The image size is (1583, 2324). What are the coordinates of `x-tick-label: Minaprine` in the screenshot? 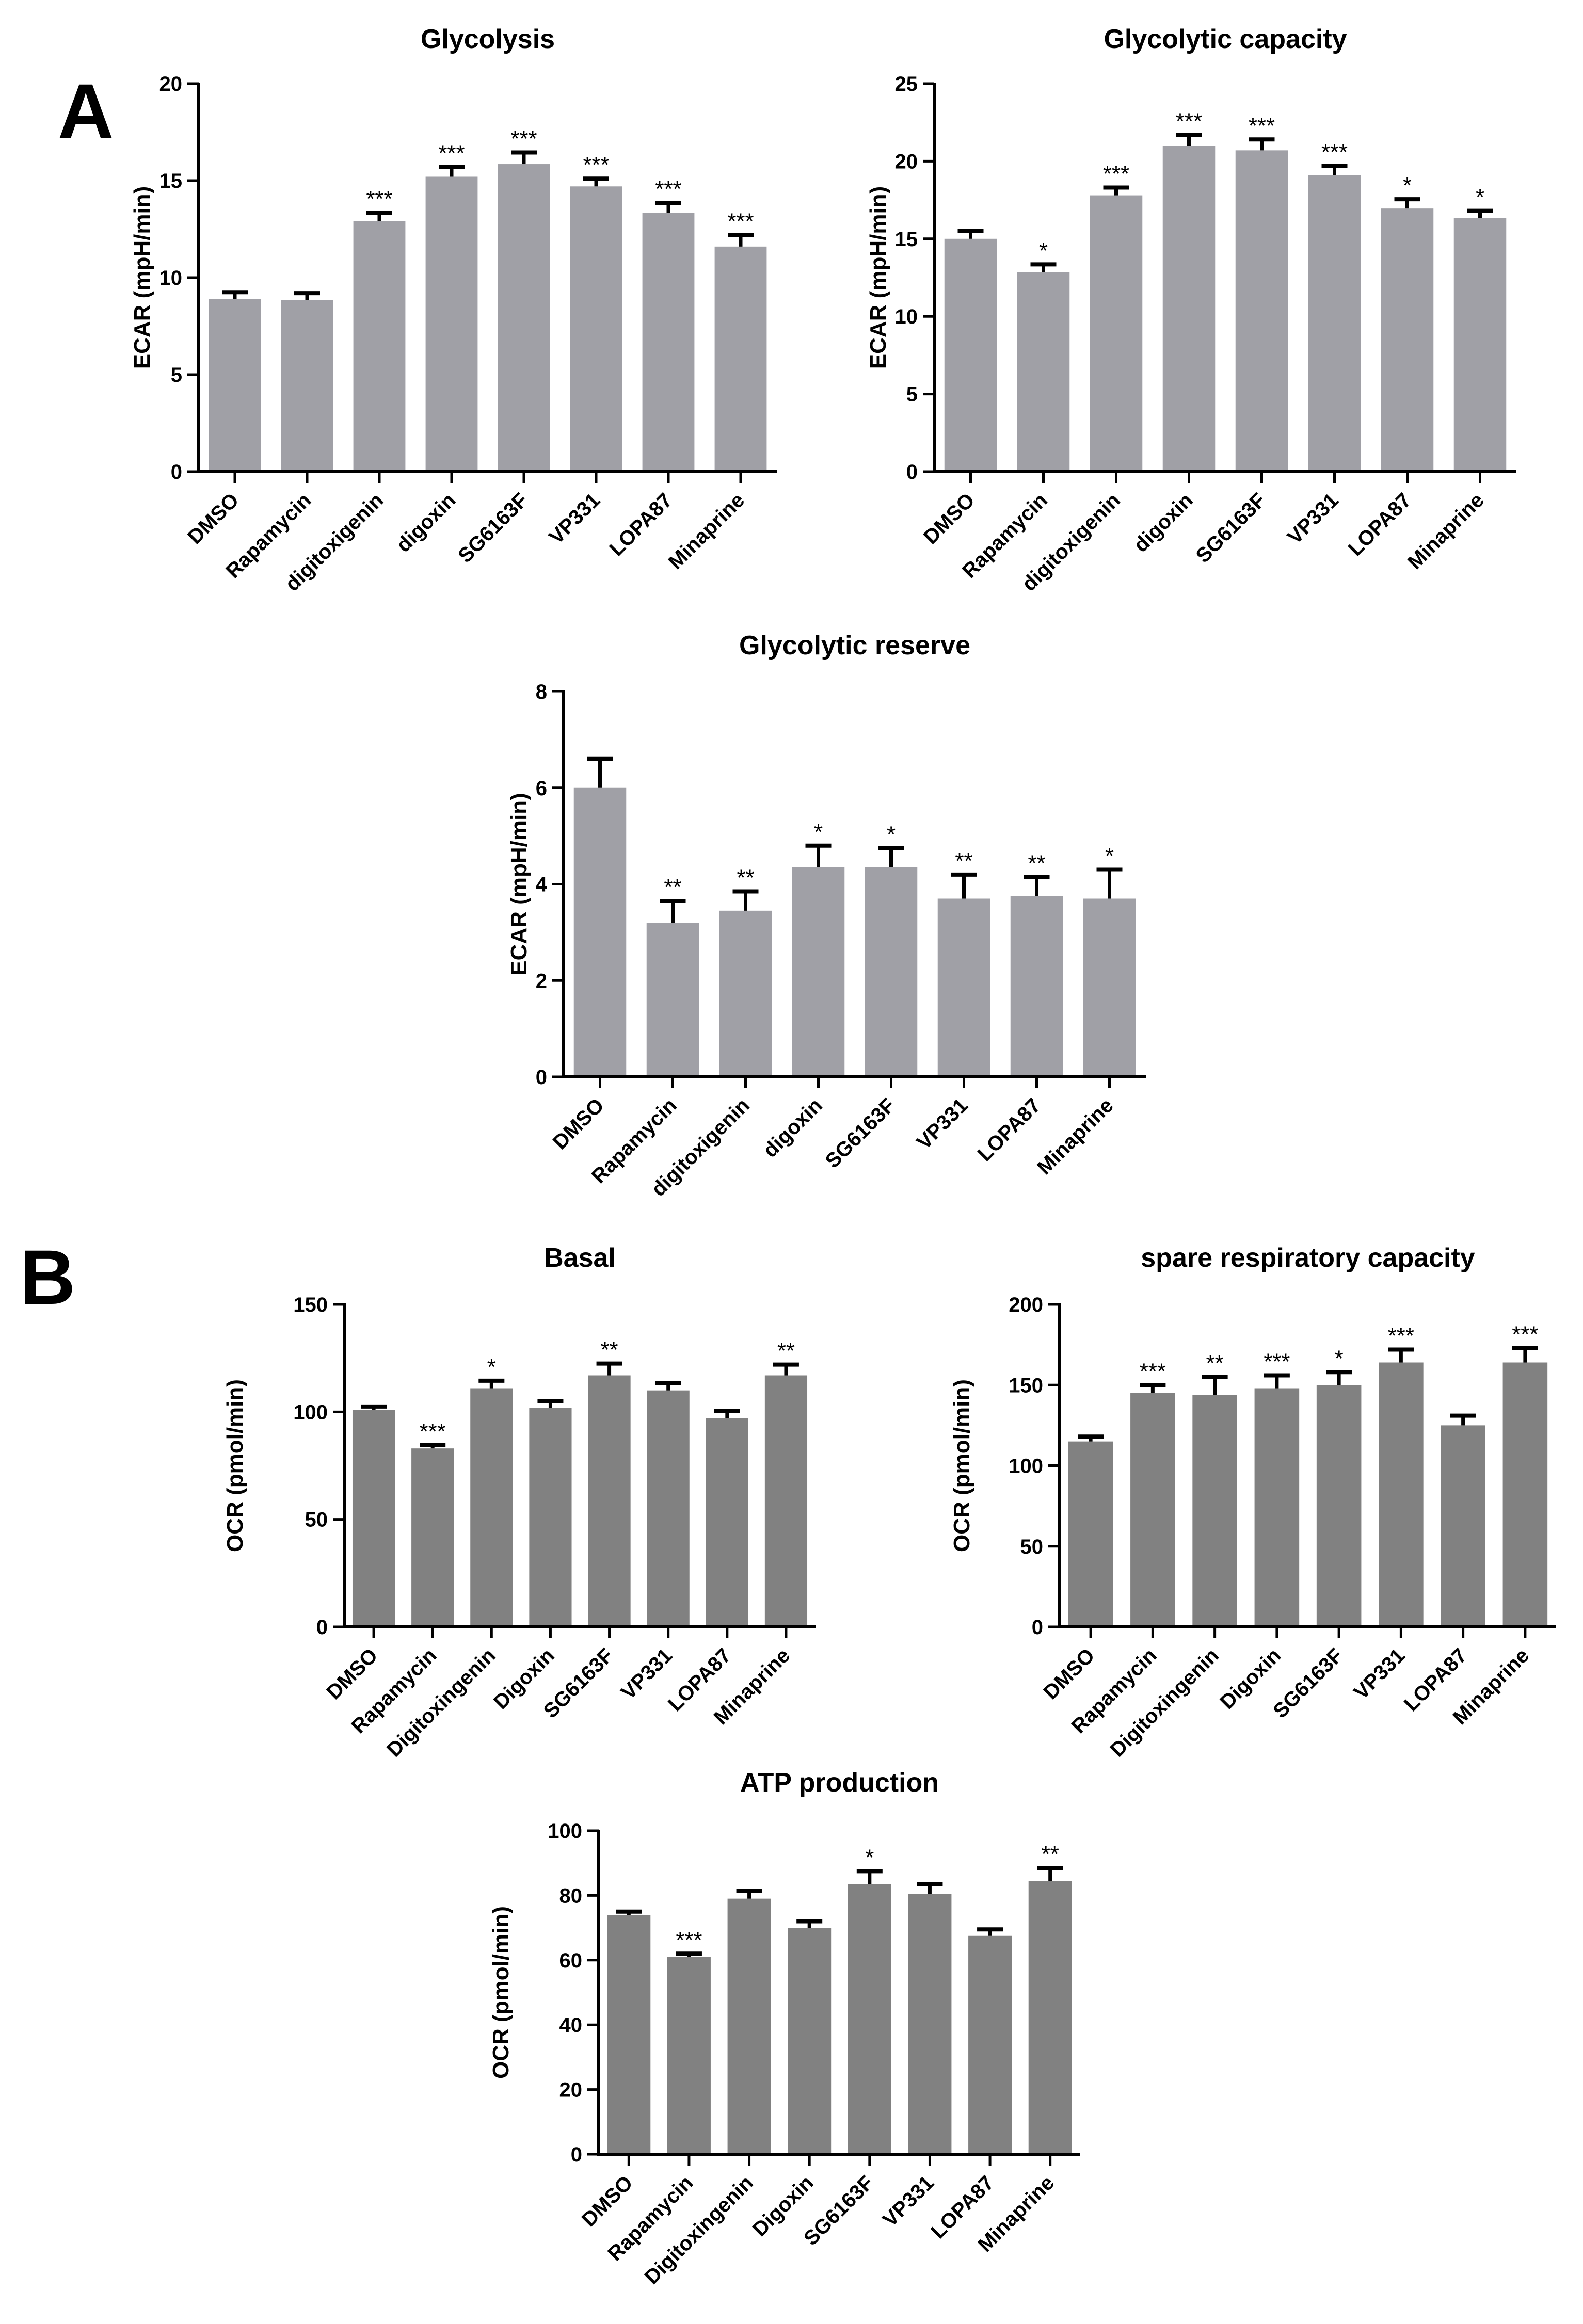 It's located at (707, 531).